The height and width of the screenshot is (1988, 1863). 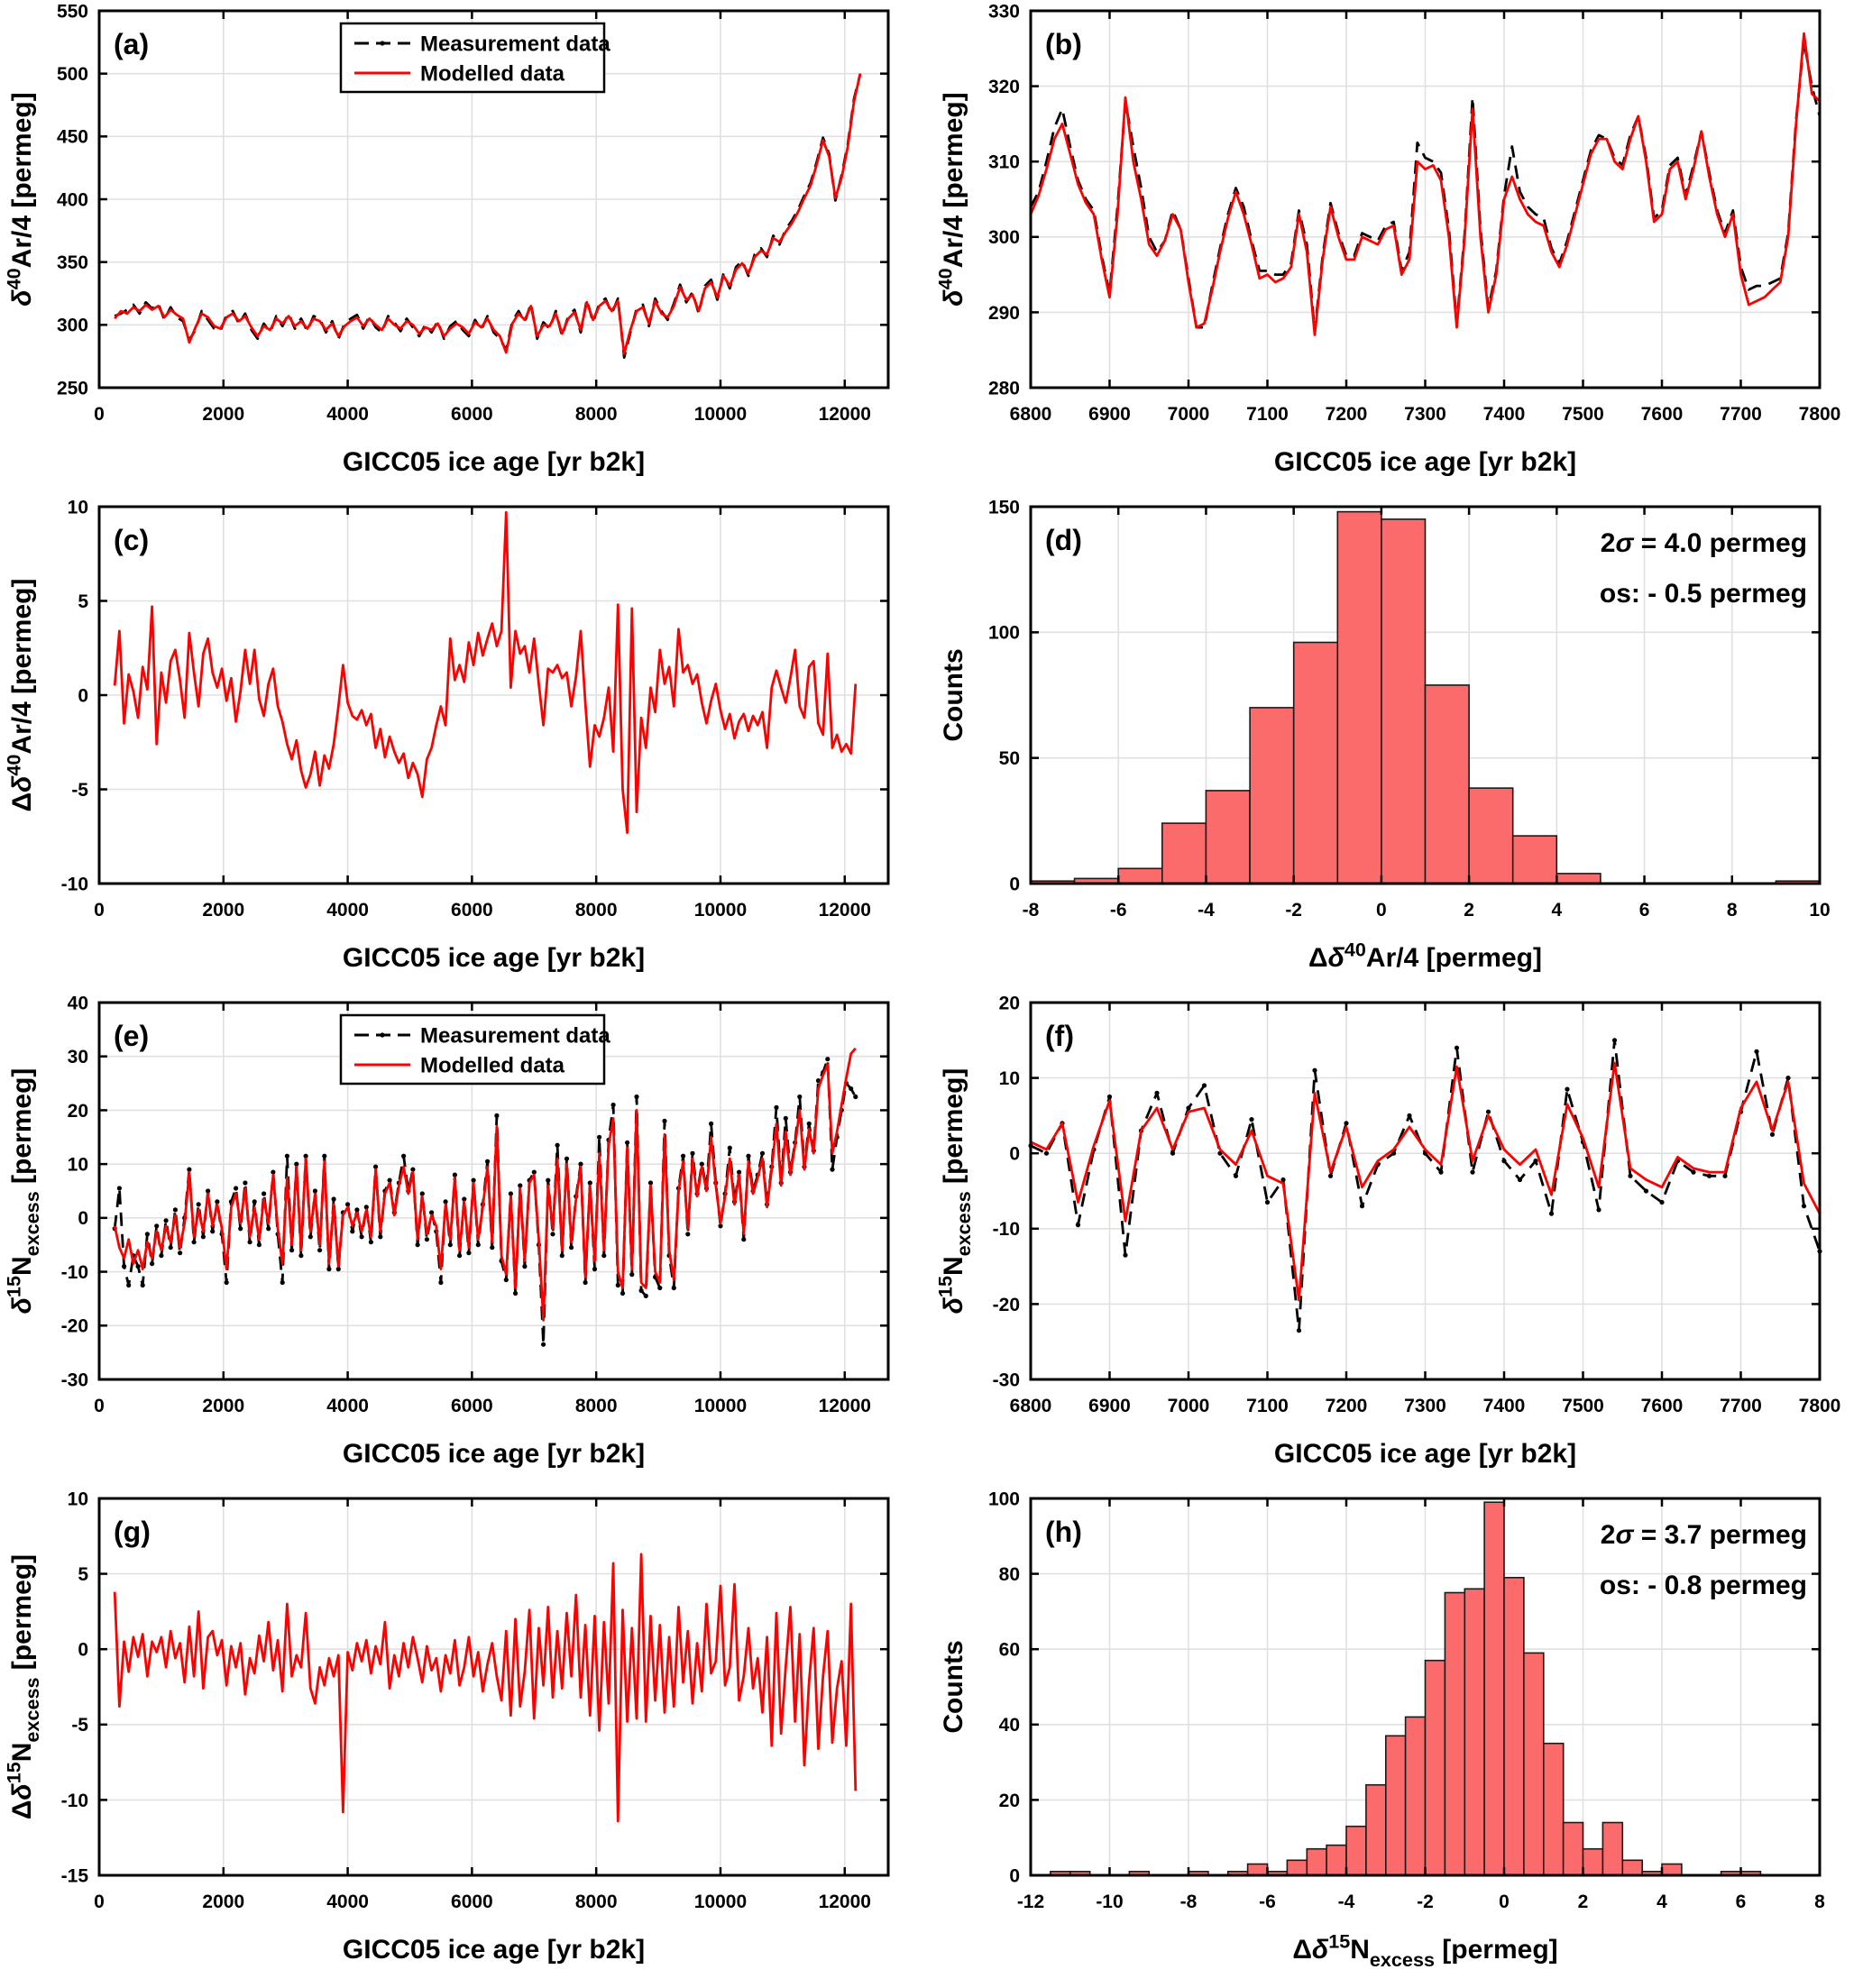 I want to click on y-tick-label: 30, so click(x=78, y=1057).